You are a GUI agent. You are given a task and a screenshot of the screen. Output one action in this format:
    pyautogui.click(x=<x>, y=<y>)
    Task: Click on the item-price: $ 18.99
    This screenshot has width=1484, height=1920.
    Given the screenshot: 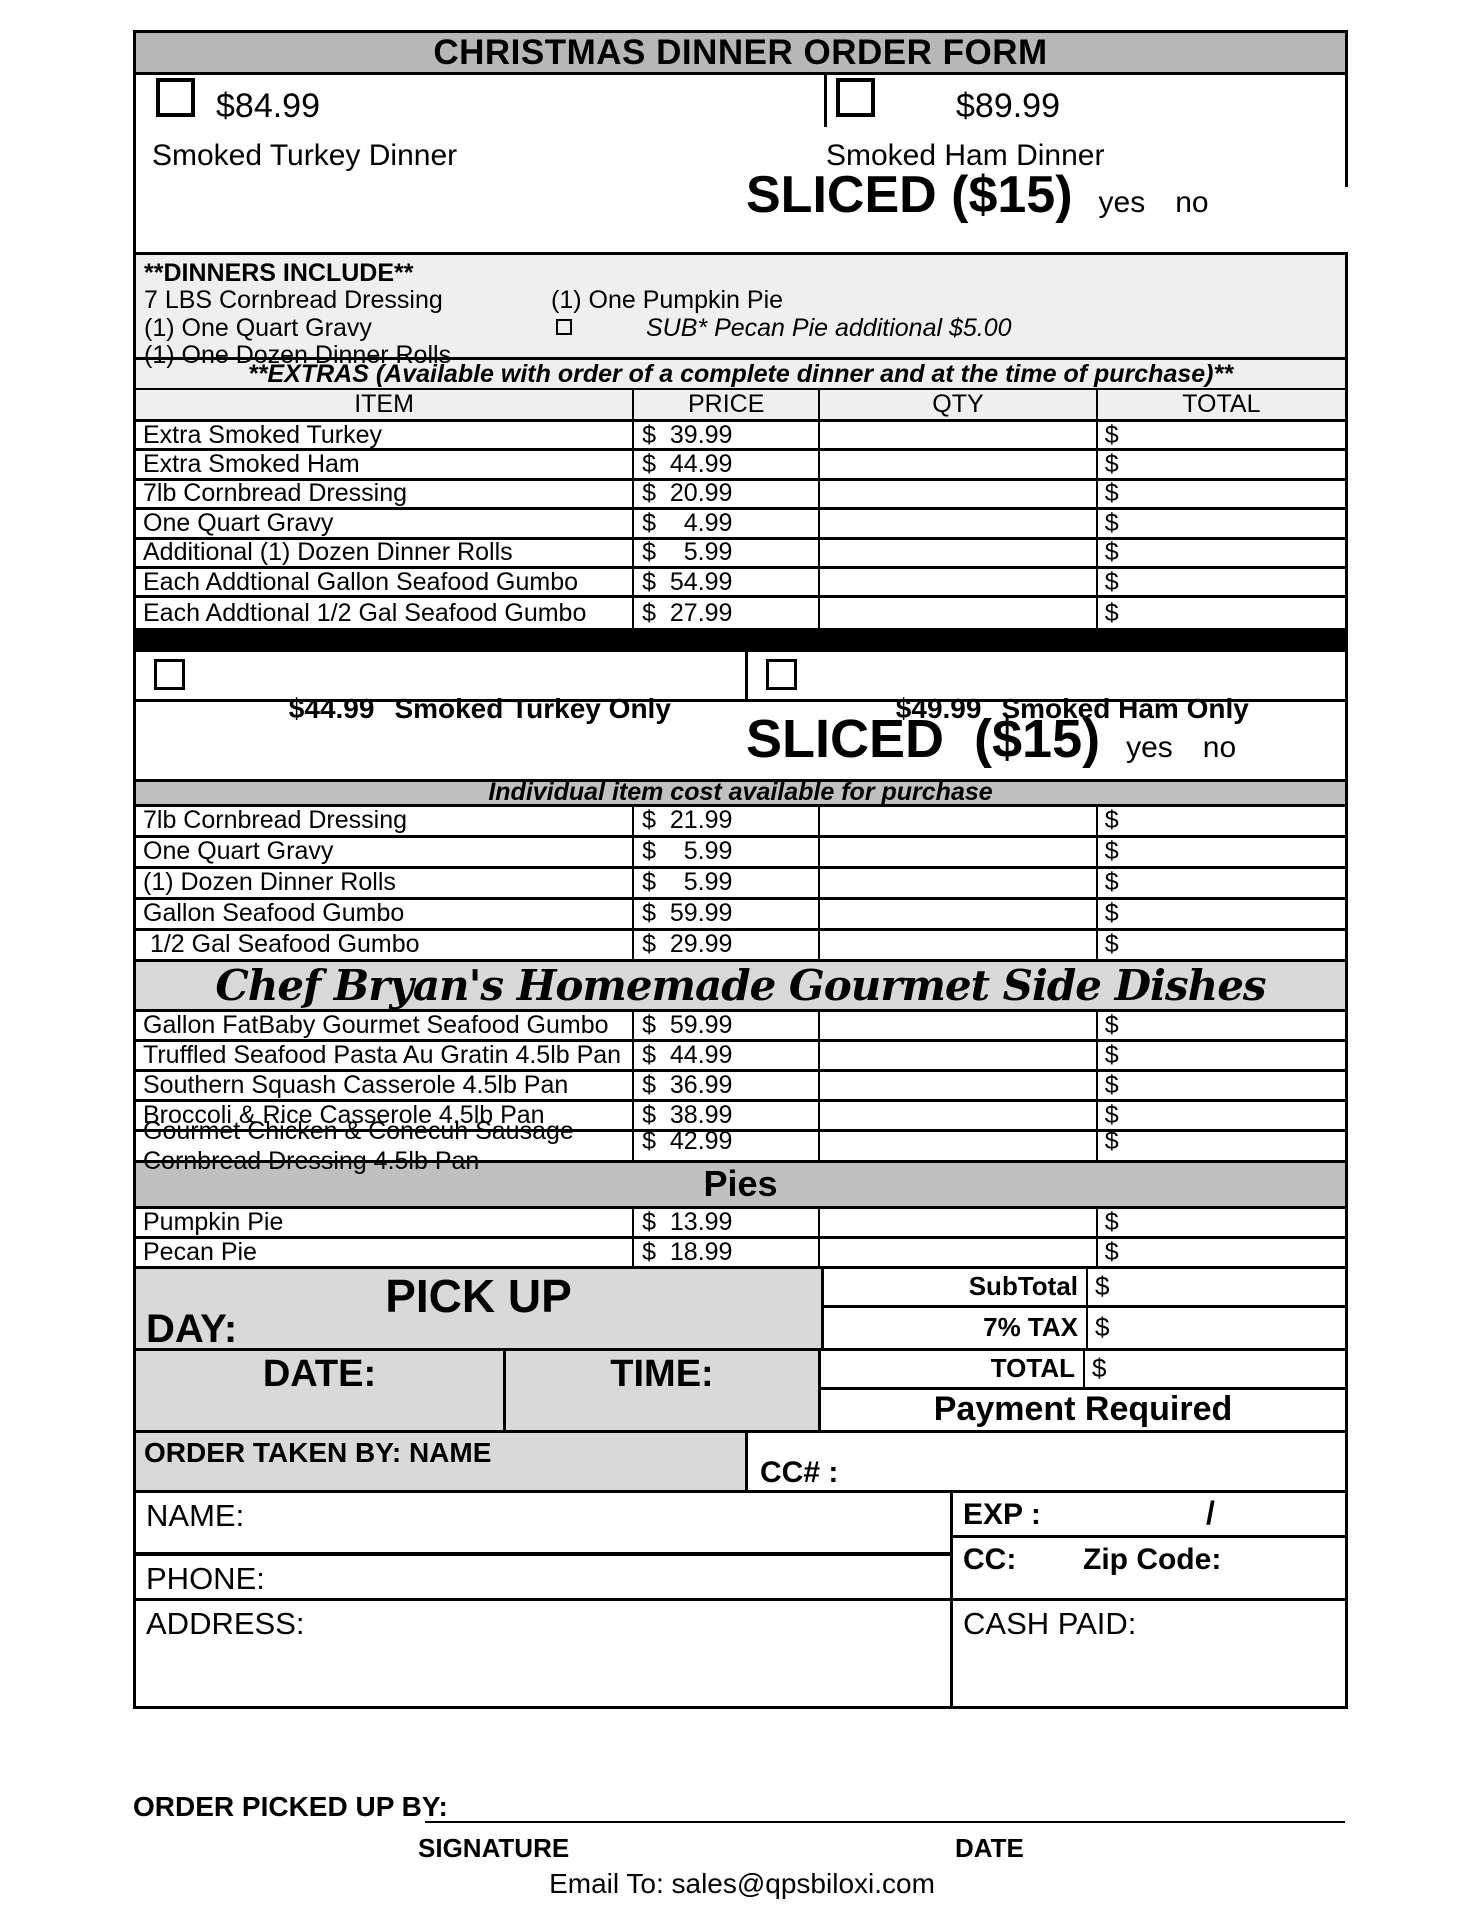 What is the action you would take?
    pyautogui.click(x=727, y=1252)
    